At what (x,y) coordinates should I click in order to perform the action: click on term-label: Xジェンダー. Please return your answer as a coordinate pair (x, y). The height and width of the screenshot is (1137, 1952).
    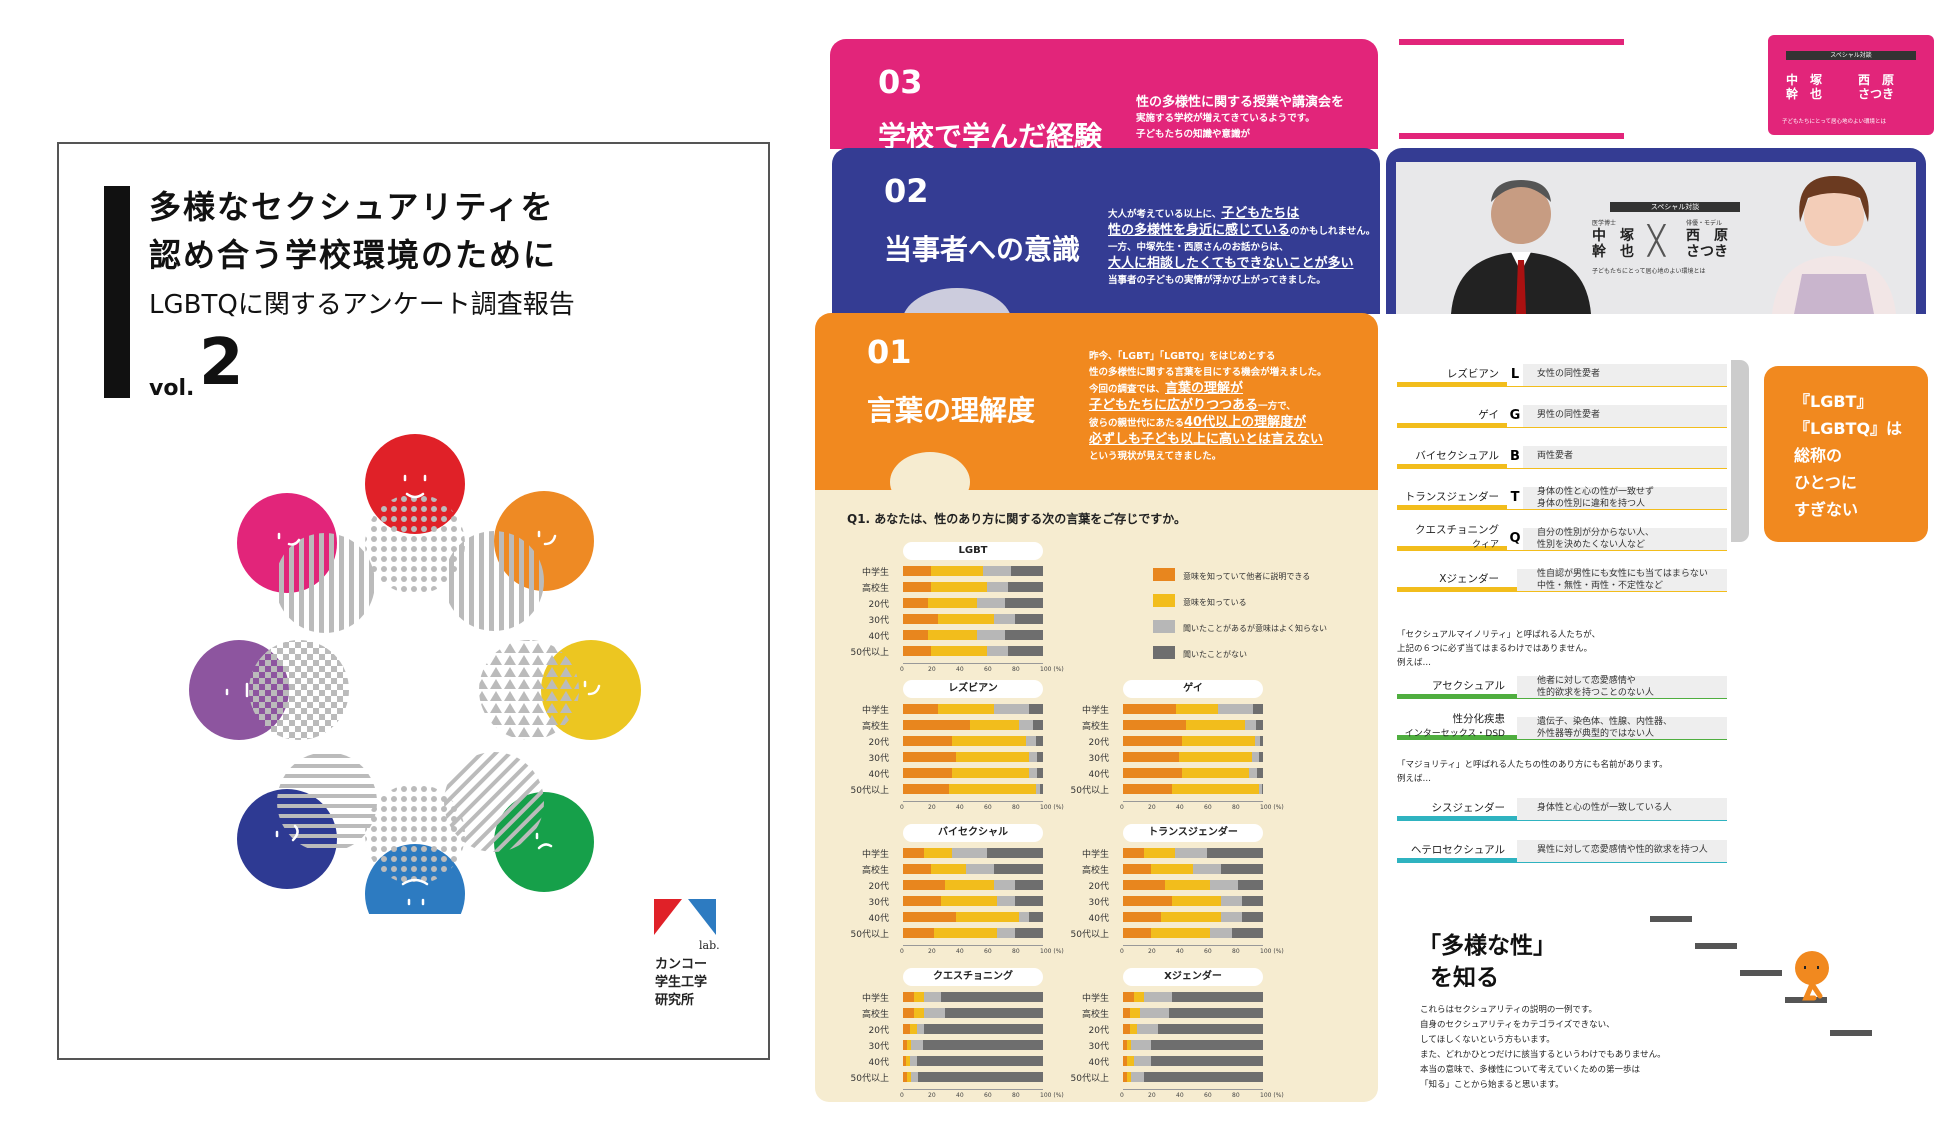
    Looking at the image, I should click on (1469, 579).